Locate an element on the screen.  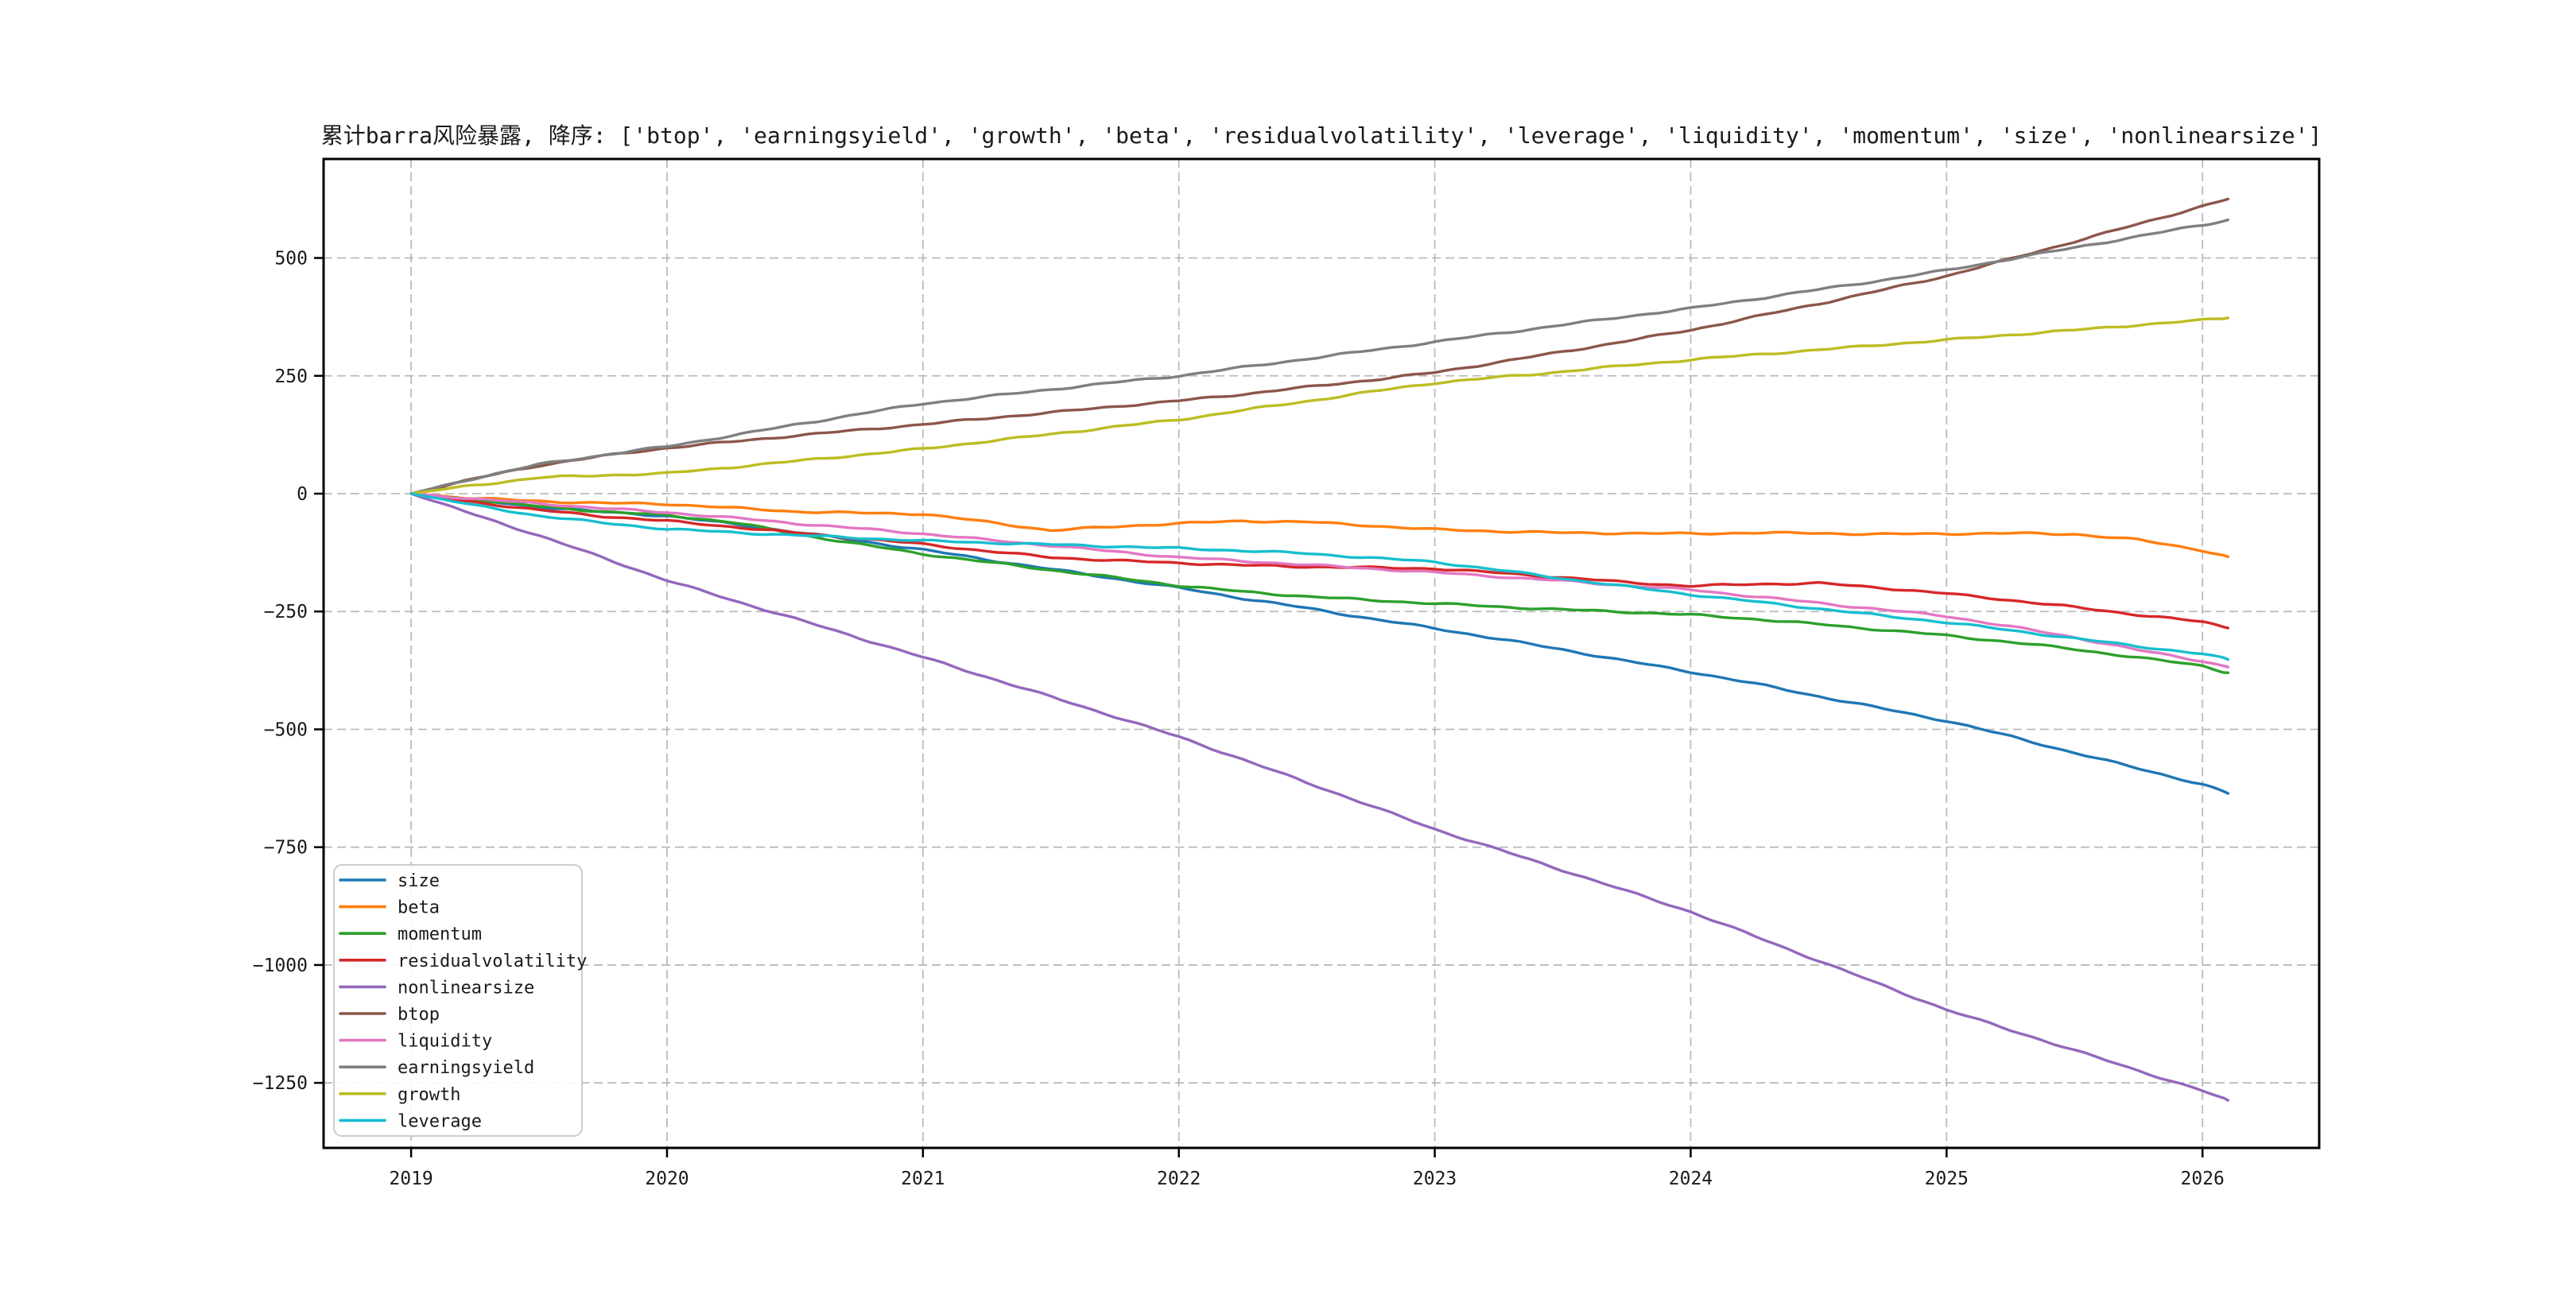
y-tick-label: −1250 is located at coordinates (281, 1083).